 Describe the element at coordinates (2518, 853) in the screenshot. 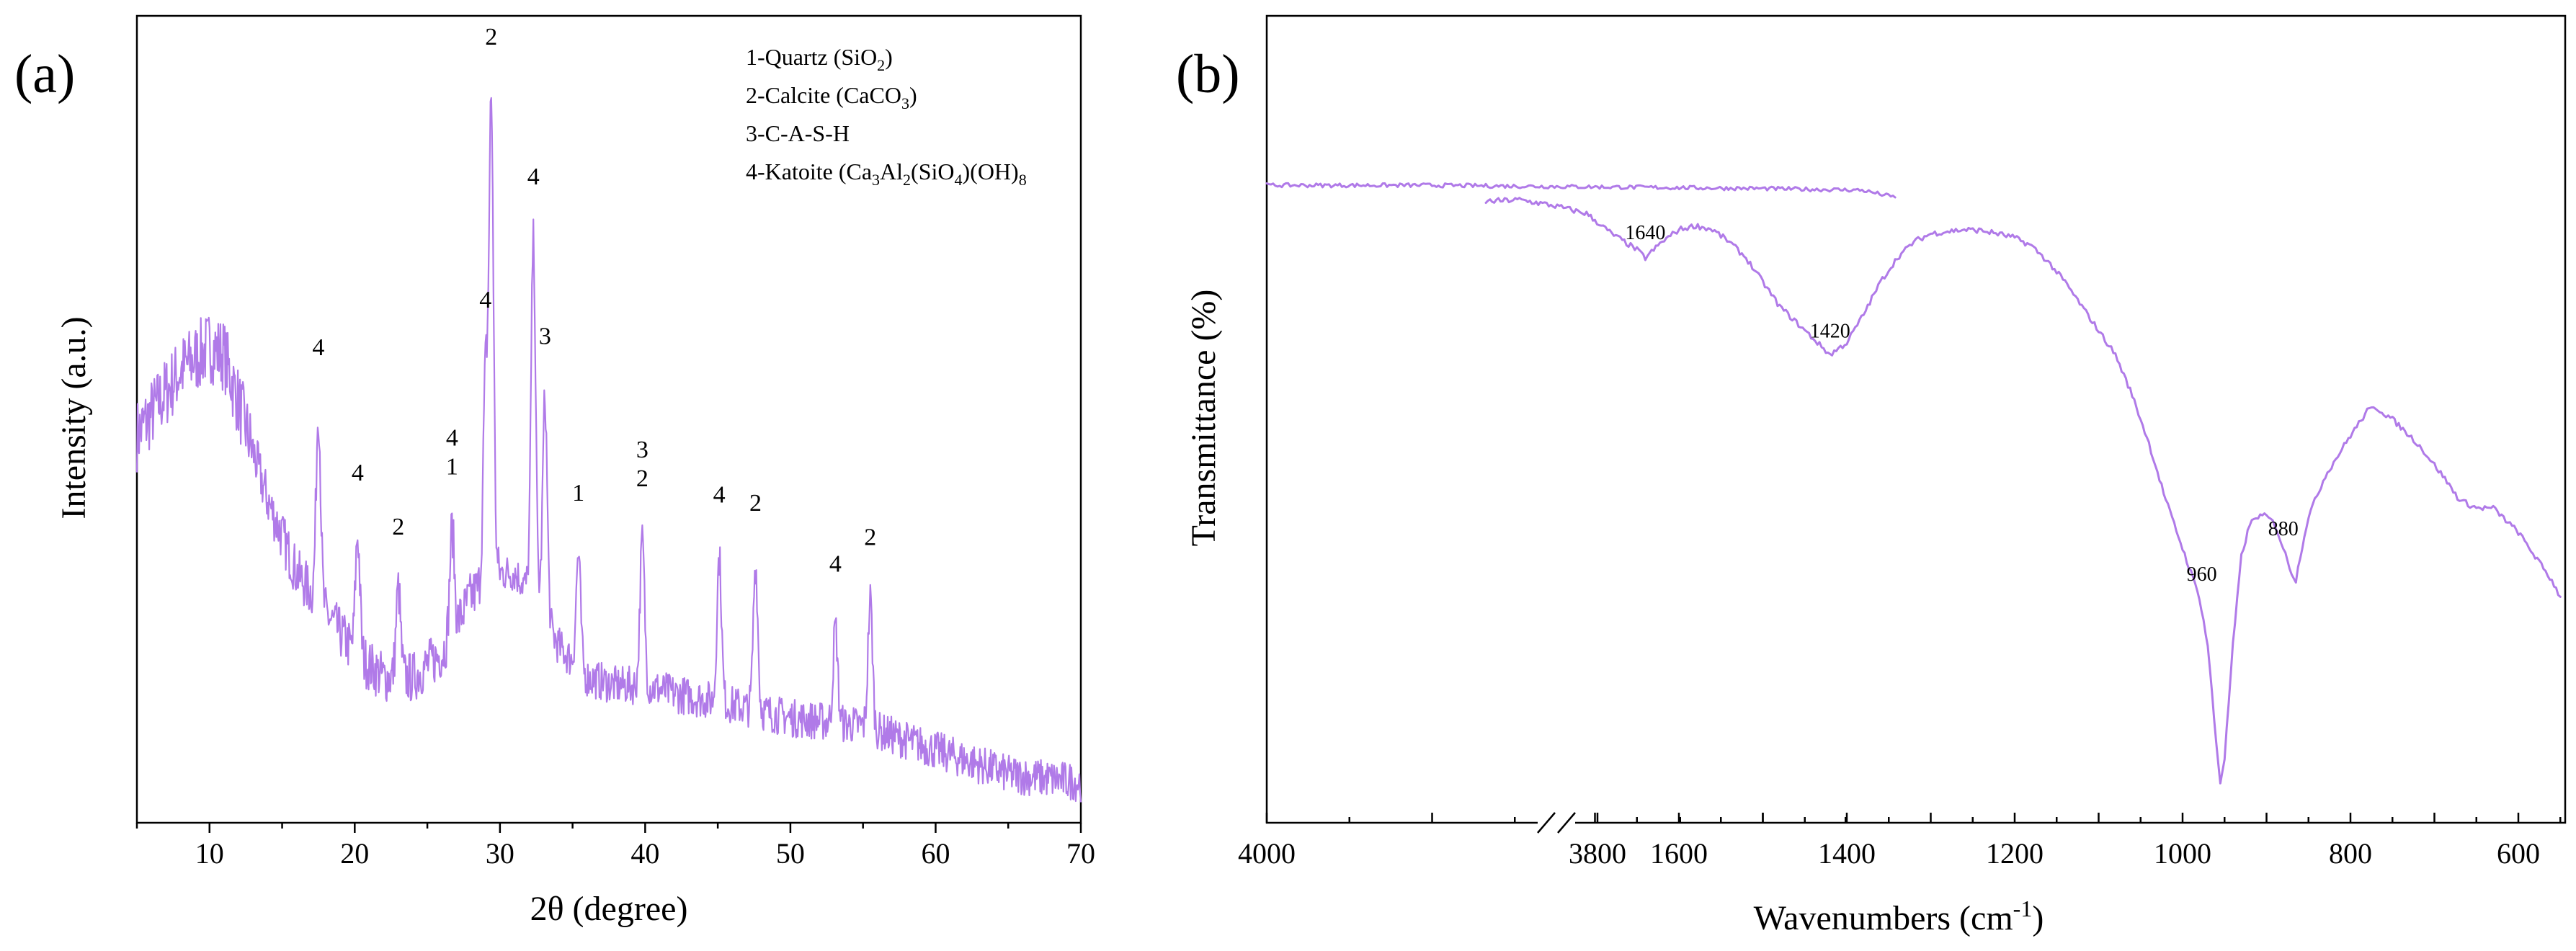

I see `x-tick-label: 600` at that location.